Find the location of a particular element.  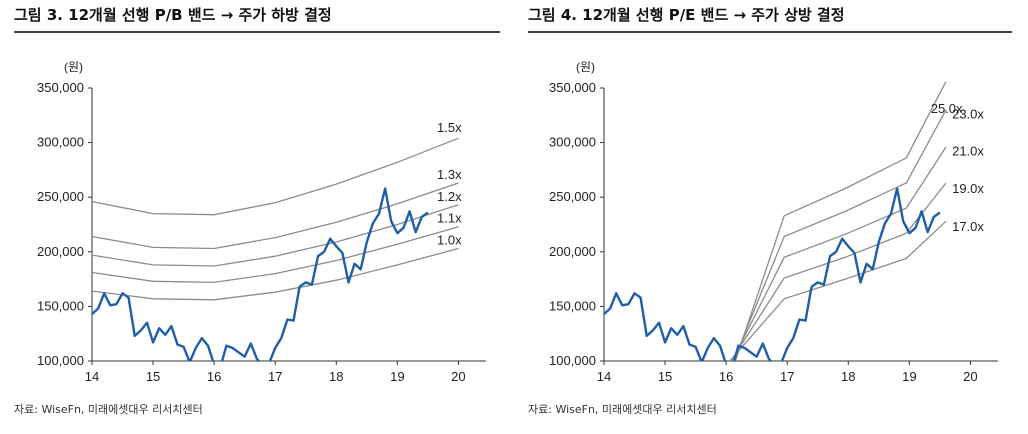

band-label: 1.0x is located at coordinates (449, 240).